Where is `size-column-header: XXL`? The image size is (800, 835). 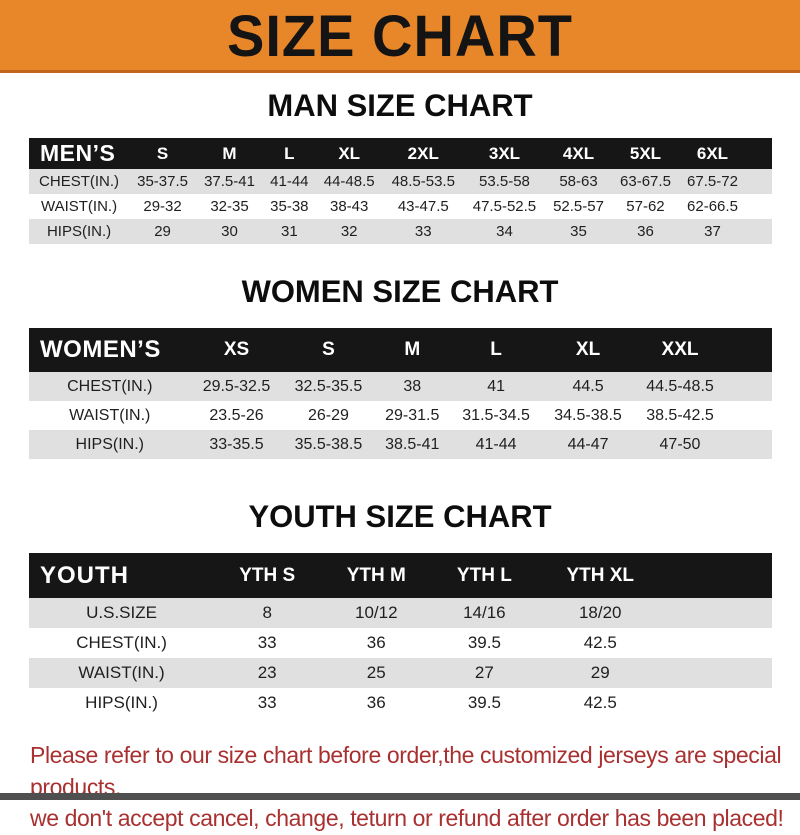 size-column-header: XXL is located at coordinates (680, 350).